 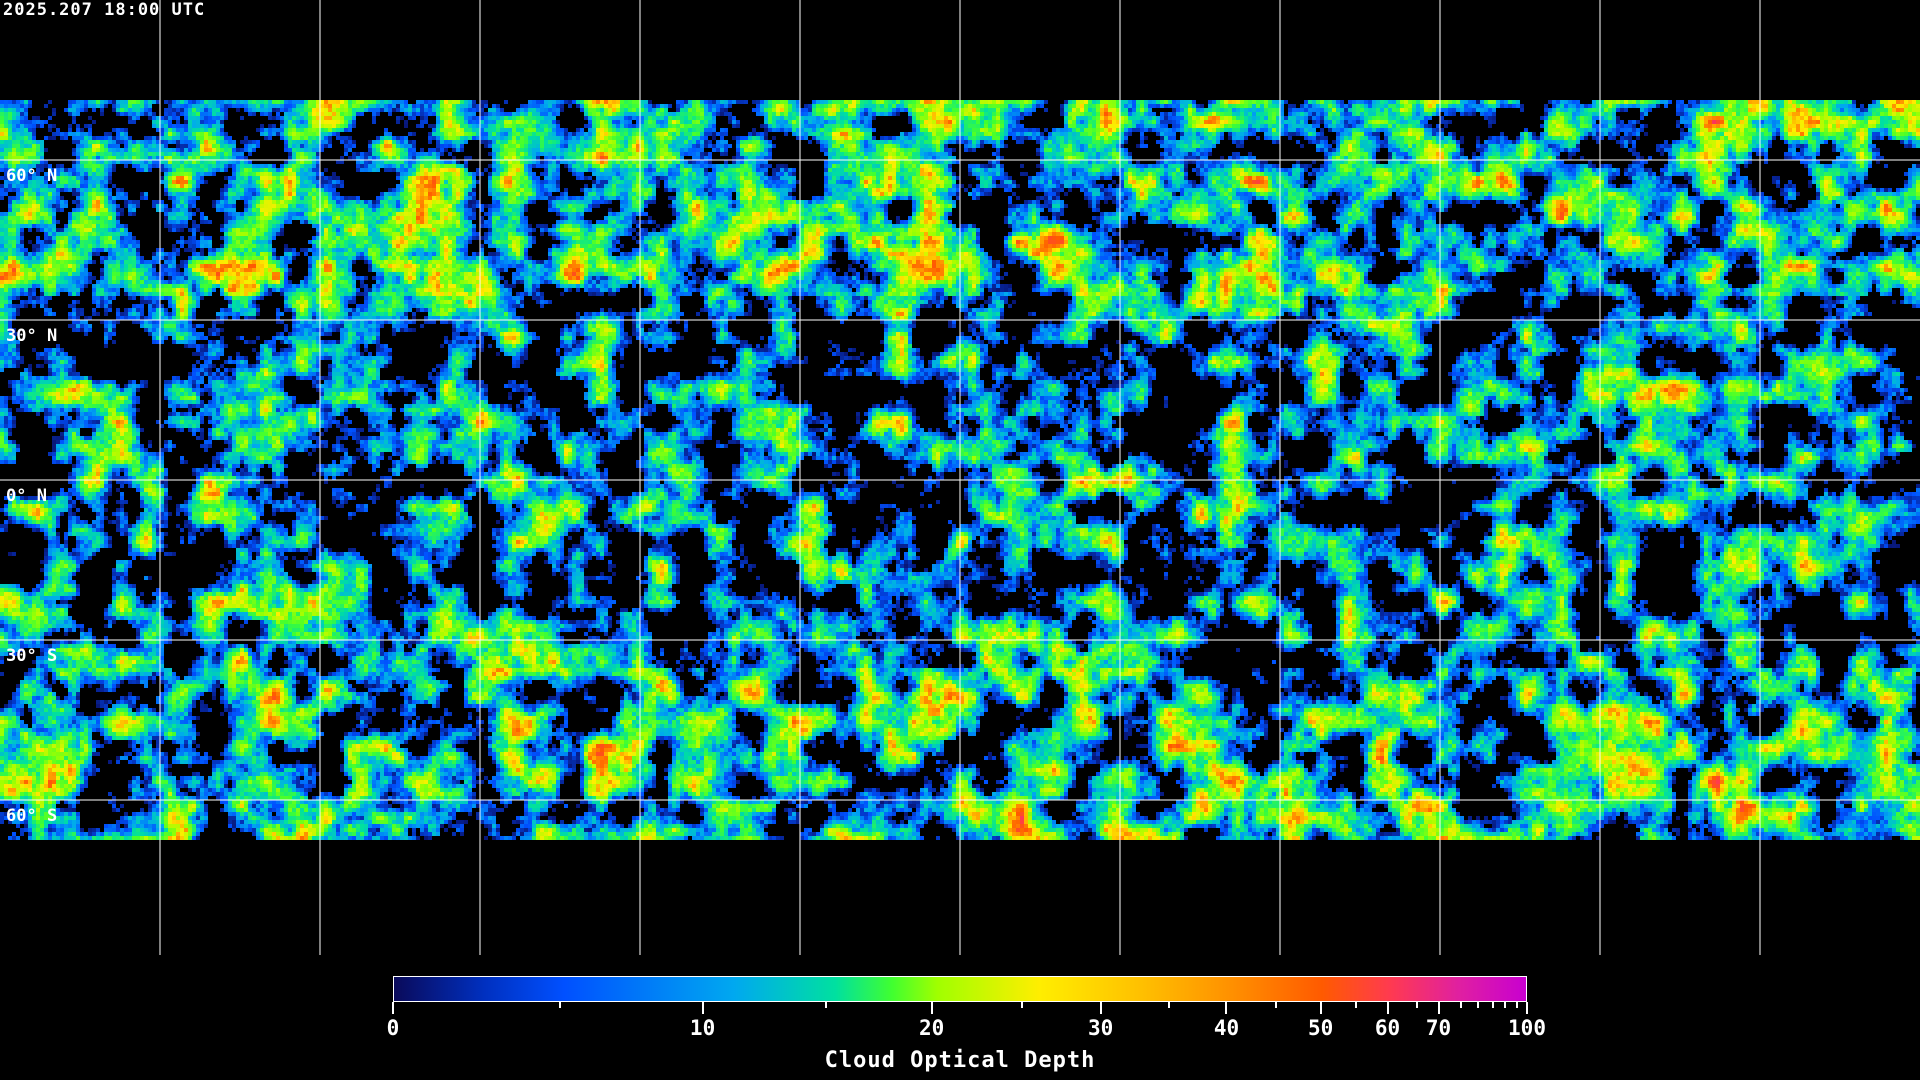 What do you see at coordinates (931, 1028) in the screenshot?
I see `colorbar-tick-label: 20` at bounding box center [931, 1028].